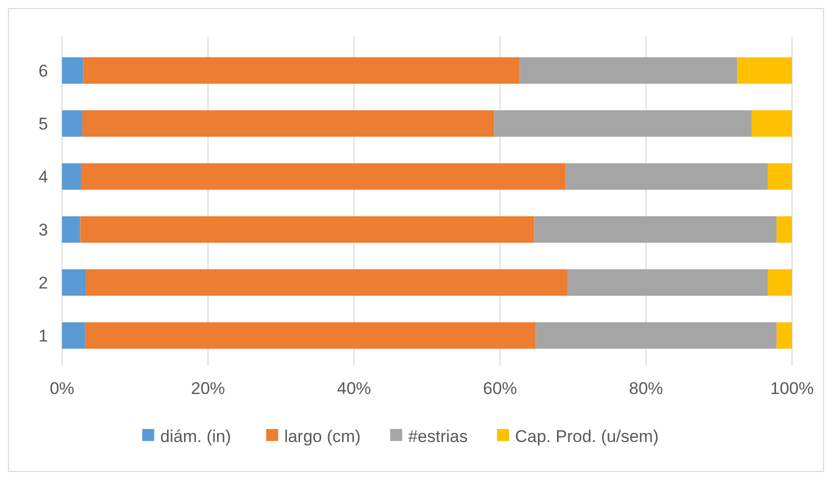  Describe the element at coordinates (196, 436) in the screenshot. I see `legend-label: diám. (in)` at that location.